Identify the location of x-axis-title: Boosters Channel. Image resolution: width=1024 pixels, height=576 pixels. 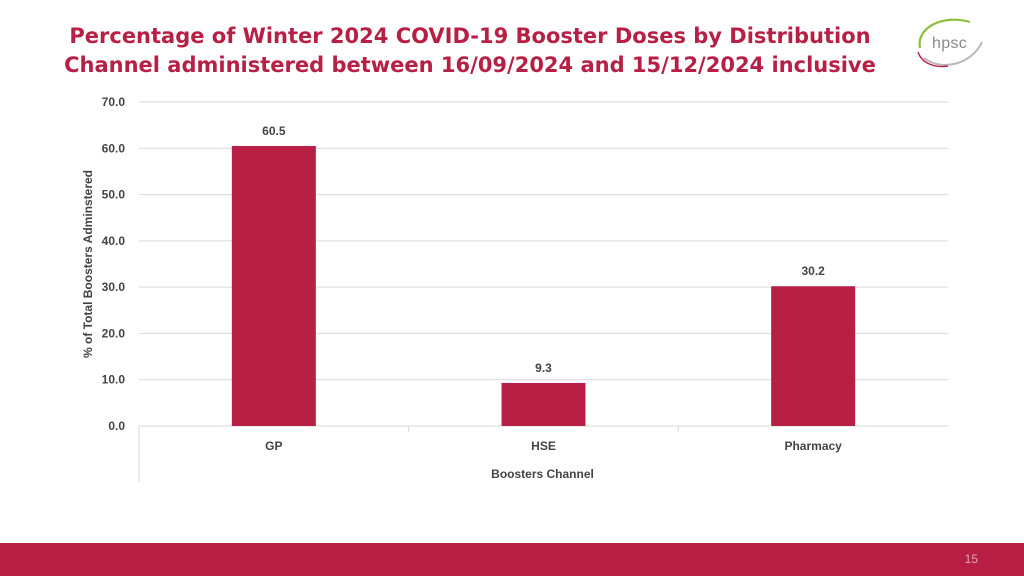
(542, 474).